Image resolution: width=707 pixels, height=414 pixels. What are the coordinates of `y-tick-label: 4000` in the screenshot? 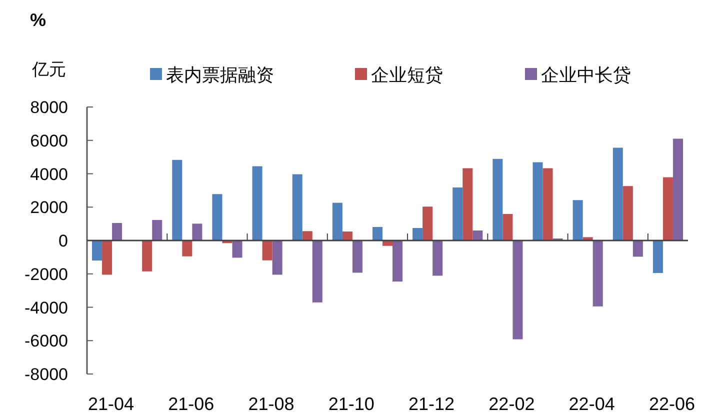 It's located at (49, 174).